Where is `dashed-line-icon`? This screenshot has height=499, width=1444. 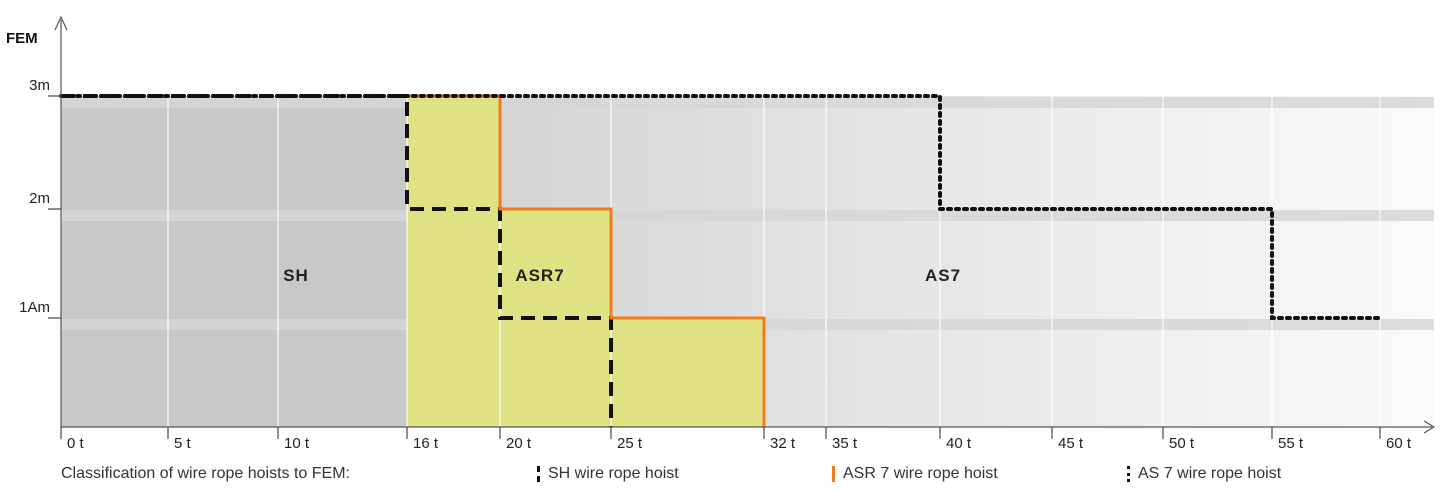 dashed-line-icon is located at coordinates (538, 474).